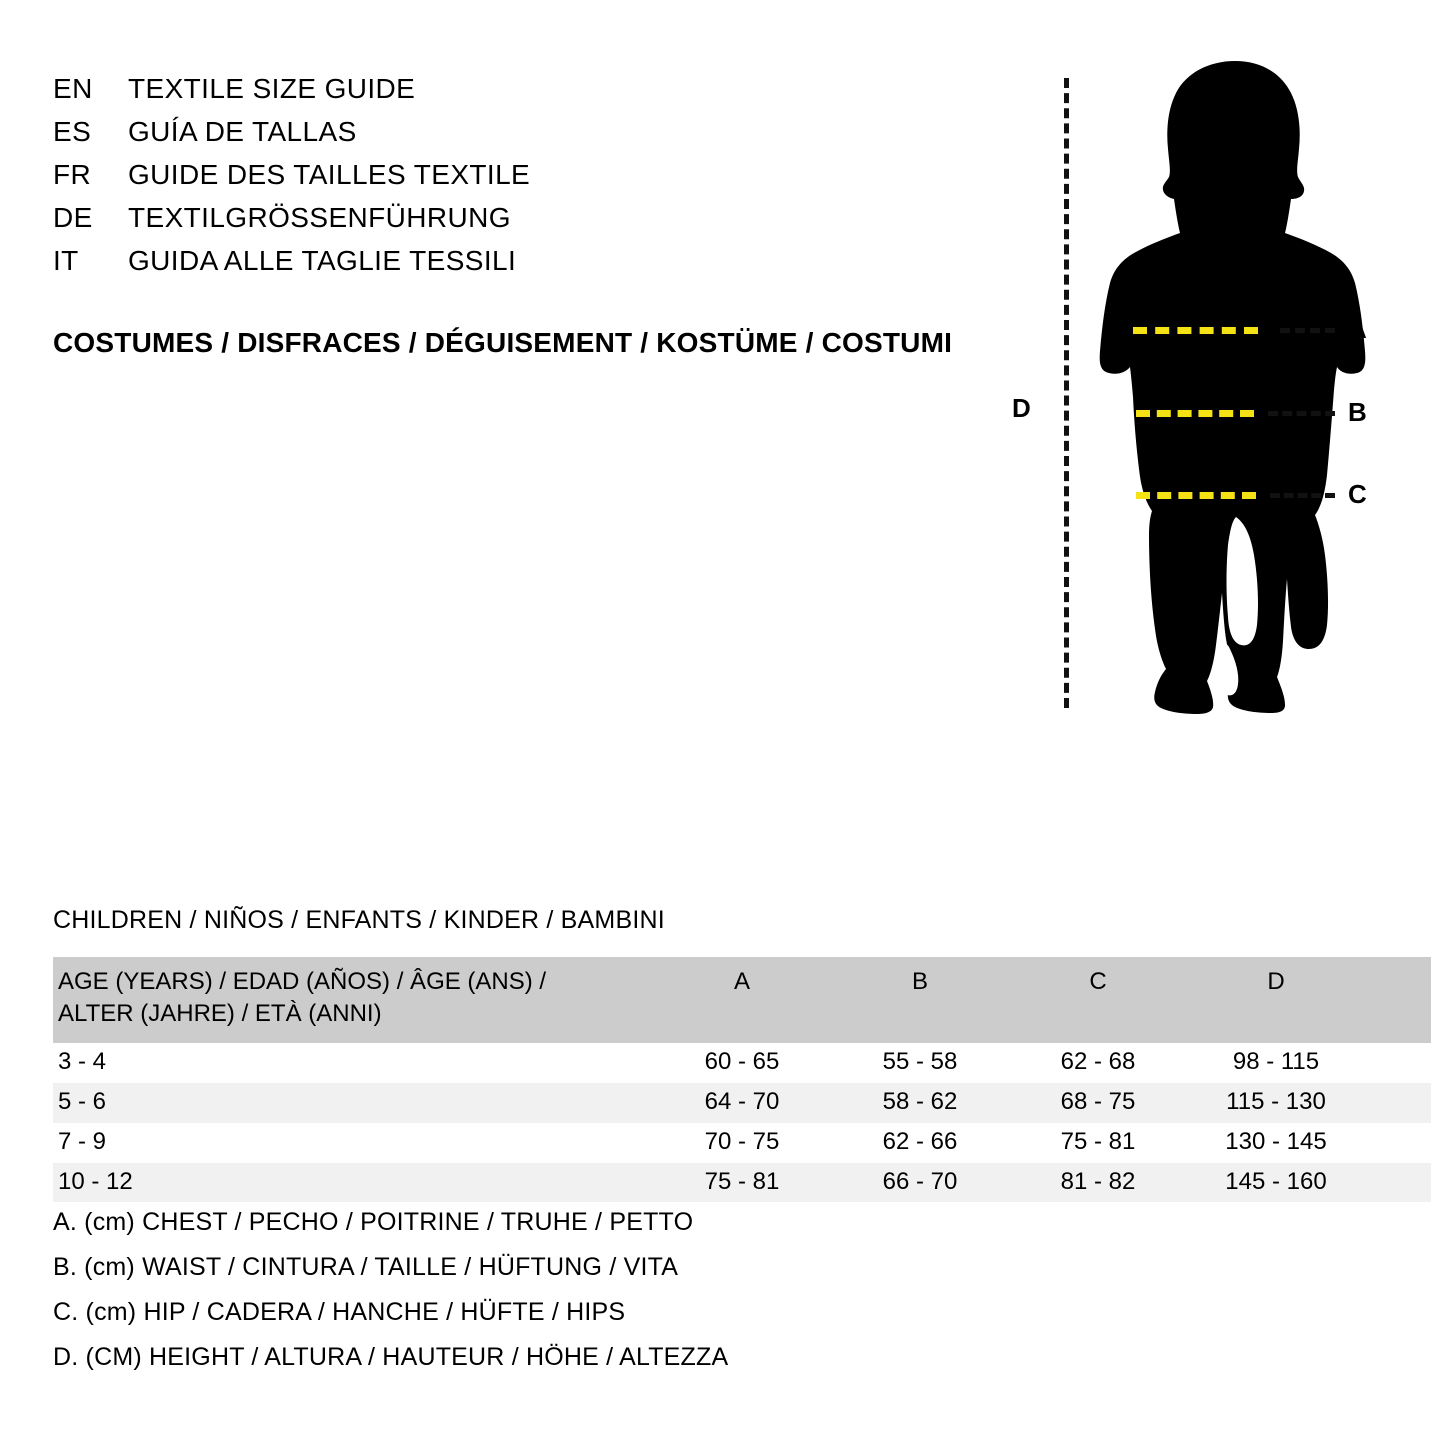  I want to click on language-row-it: IT GUIDA ALLE TAGLIE TESSILI, so click(363, 266).